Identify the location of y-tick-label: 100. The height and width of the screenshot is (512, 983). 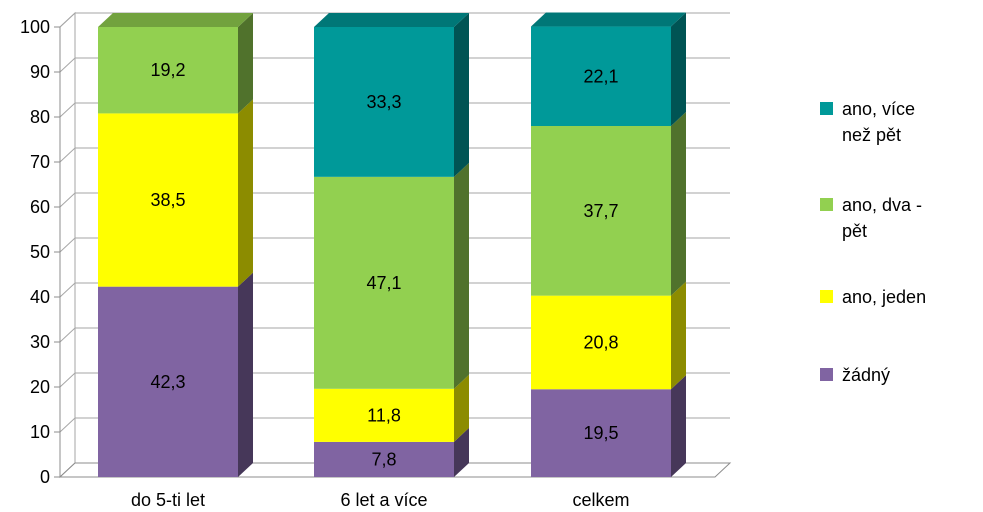
(35, 27).